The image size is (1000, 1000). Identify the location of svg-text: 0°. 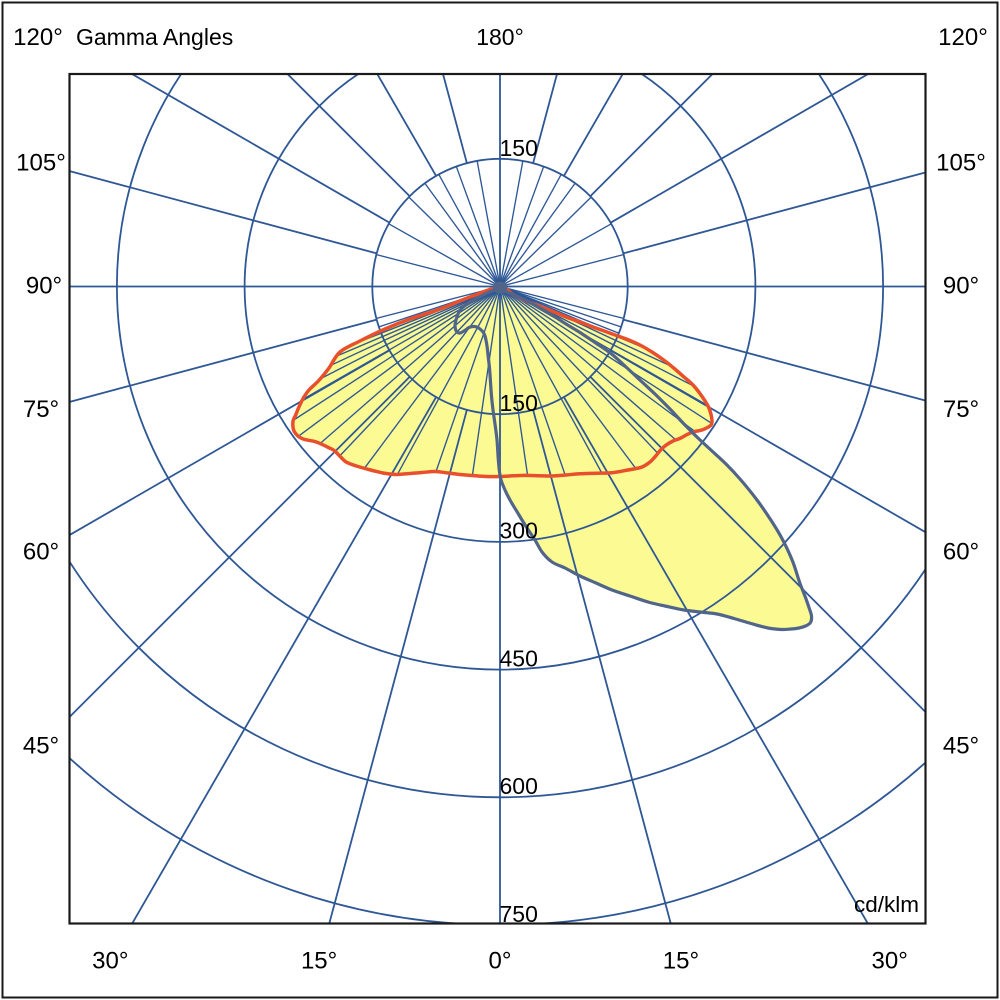
(500, 961).